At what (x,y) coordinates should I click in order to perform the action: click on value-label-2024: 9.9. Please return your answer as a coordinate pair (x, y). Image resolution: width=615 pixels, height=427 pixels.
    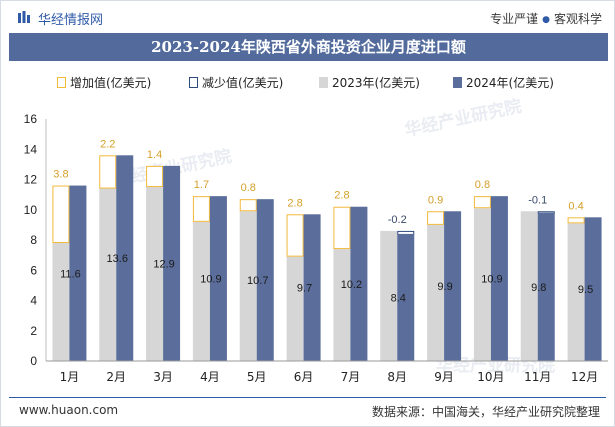
    Looking at the image, I should click on (444, 287).